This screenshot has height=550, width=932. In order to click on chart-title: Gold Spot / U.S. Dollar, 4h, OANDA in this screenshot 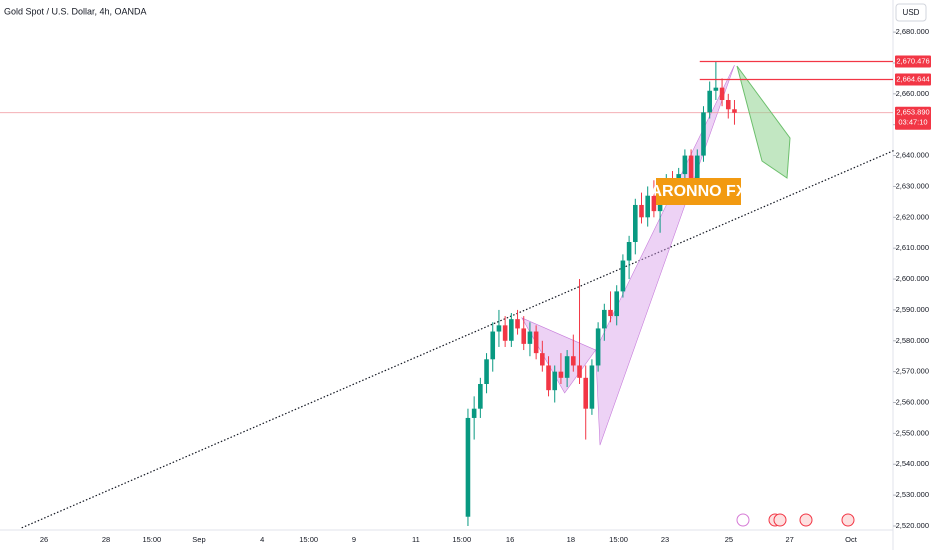, I will do `click(75, 11)`.